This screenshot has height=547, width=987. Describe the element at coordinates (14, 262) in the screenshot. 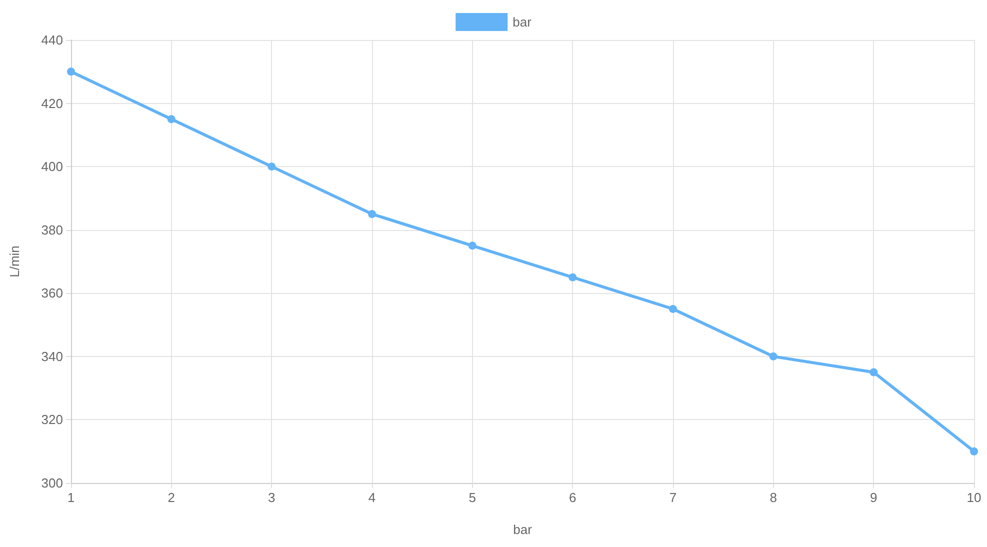

I see `y-axis-title: L/min` at that location.